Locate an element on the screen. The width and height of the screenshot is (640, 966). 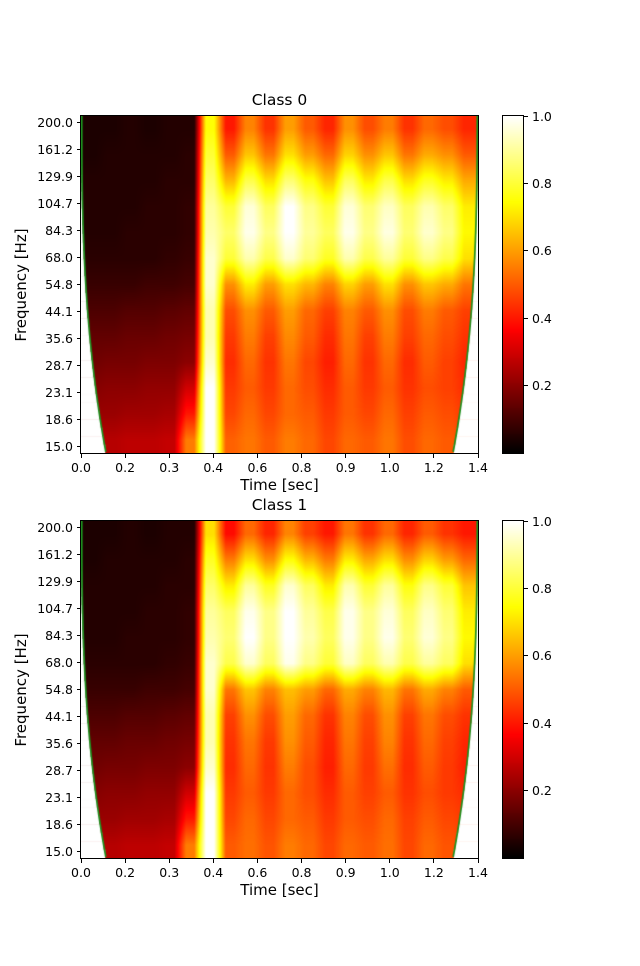
x-tick-label: 0.8 is located at coordinates (301, 467).